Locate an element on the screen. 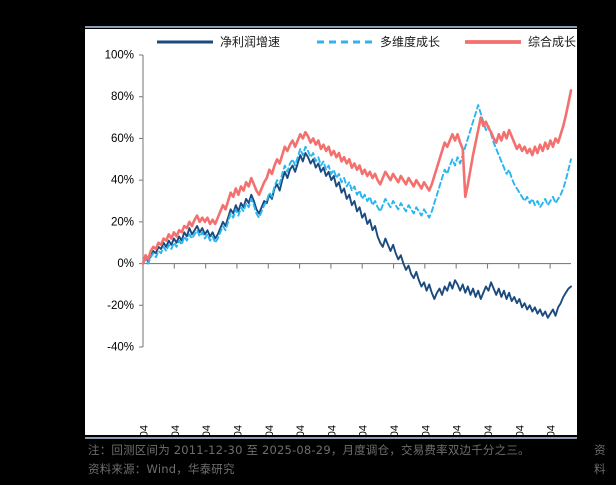 Image resolution: width=616 pixels, height=485 pixels. x-tick-label: 2015-01-04 is located at coordinates (238, 430).